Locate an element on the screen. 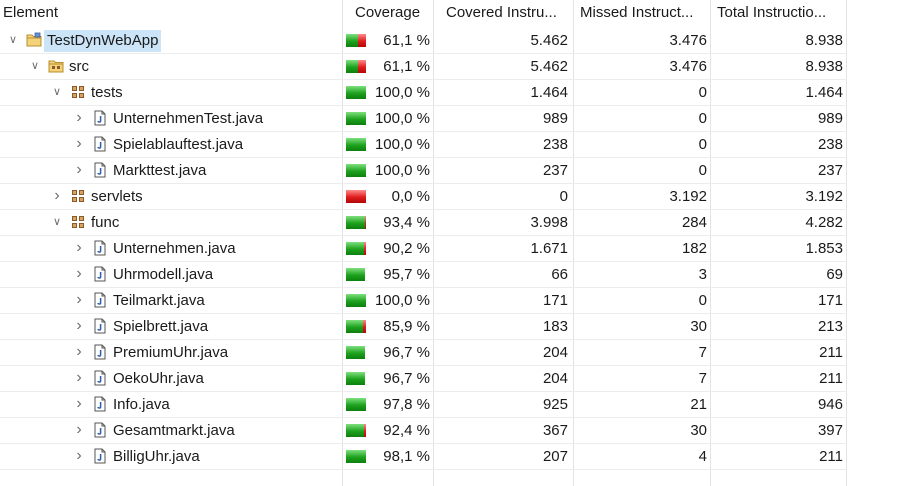  element-name: func is located at coordinates (105, 222).